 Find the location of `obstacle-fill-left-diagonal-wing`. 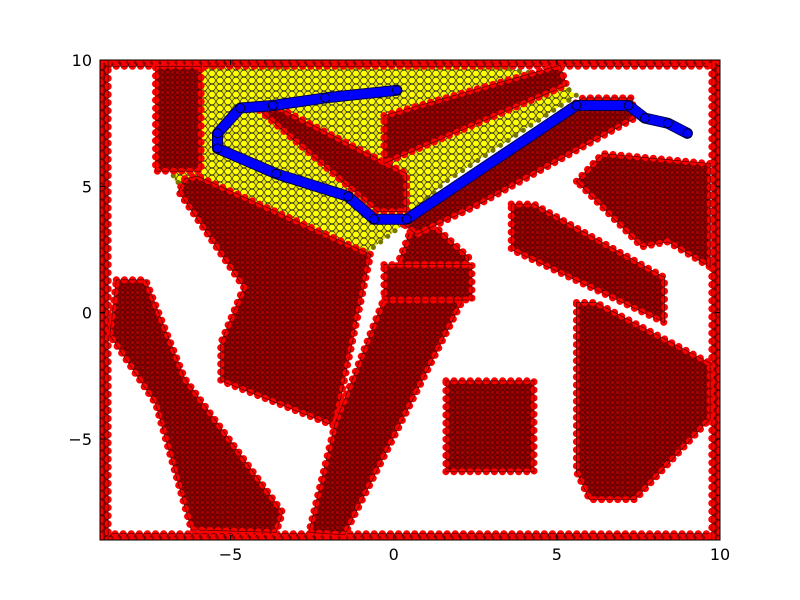

obstacle-fill-left-diagonal-wing is located at coordinates (274, 301).